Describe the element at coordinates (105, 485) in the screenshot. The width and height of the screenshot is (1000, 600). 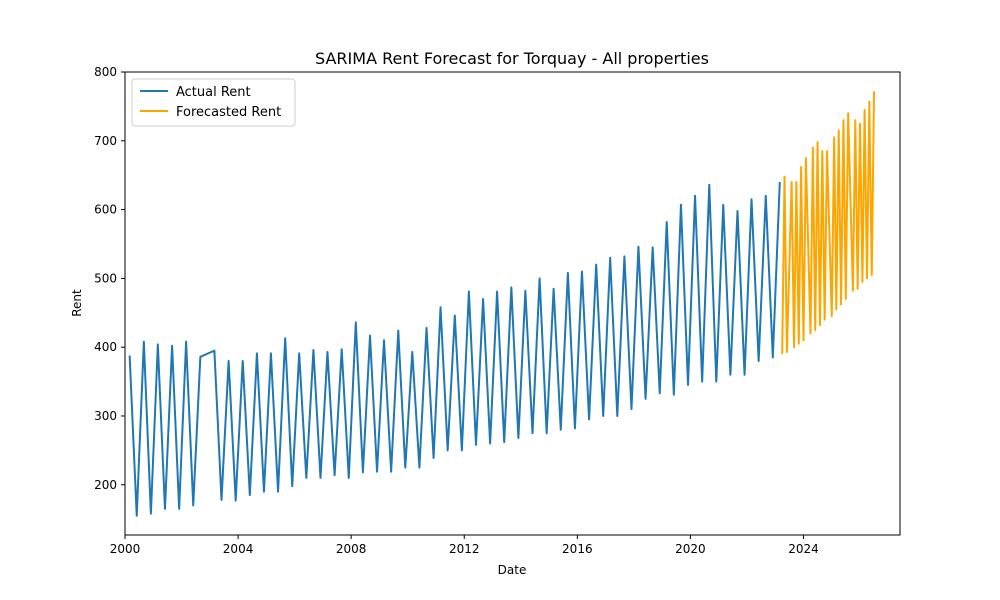
I see `y-tick-label: 200` at that location.